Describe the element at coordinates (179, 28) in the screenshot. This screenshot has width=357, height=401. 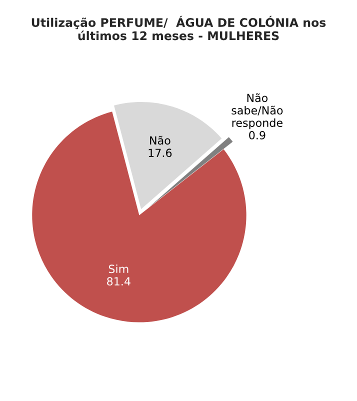
I see `chart-title: Utilização PERFUME/ ÁGUA DE COLÓNIA nos últimos 12 meses - MULHERES` at that location.